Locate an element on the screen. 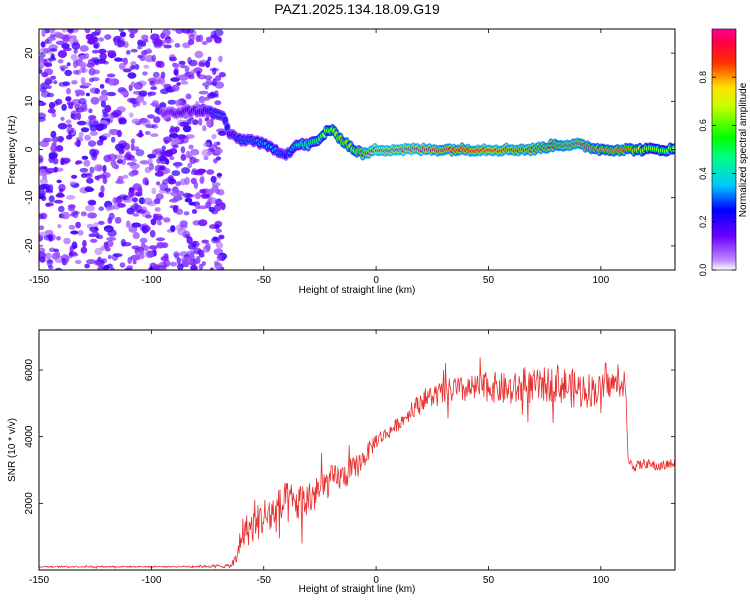 The height and width of the screenshot is (600, 750). colorbar-tick-label: 0.2 is located at coordinates (703, 222).